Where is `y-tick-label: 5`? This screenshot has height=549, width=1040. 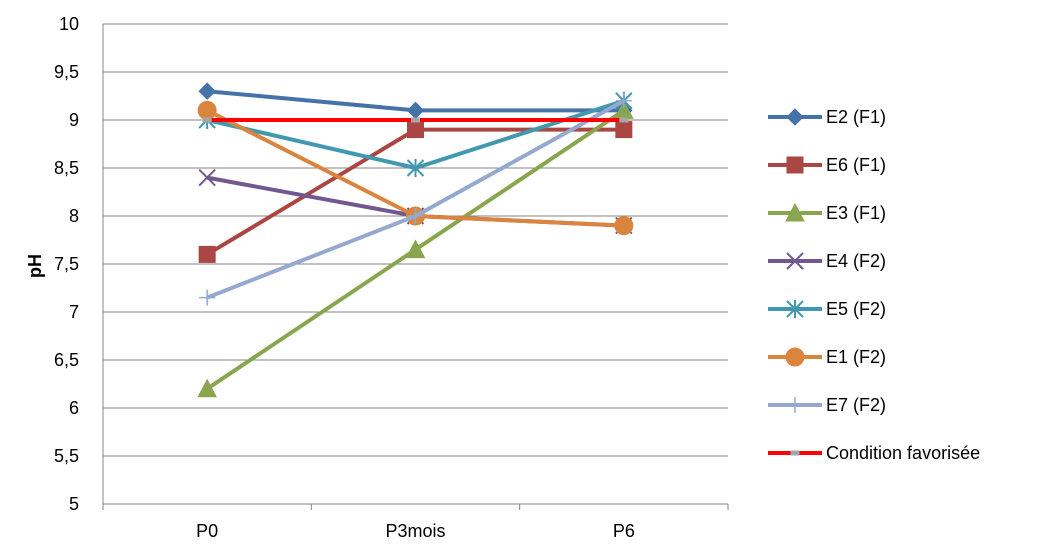
y-tick-label: 5 is located at coordinates (74, 504).